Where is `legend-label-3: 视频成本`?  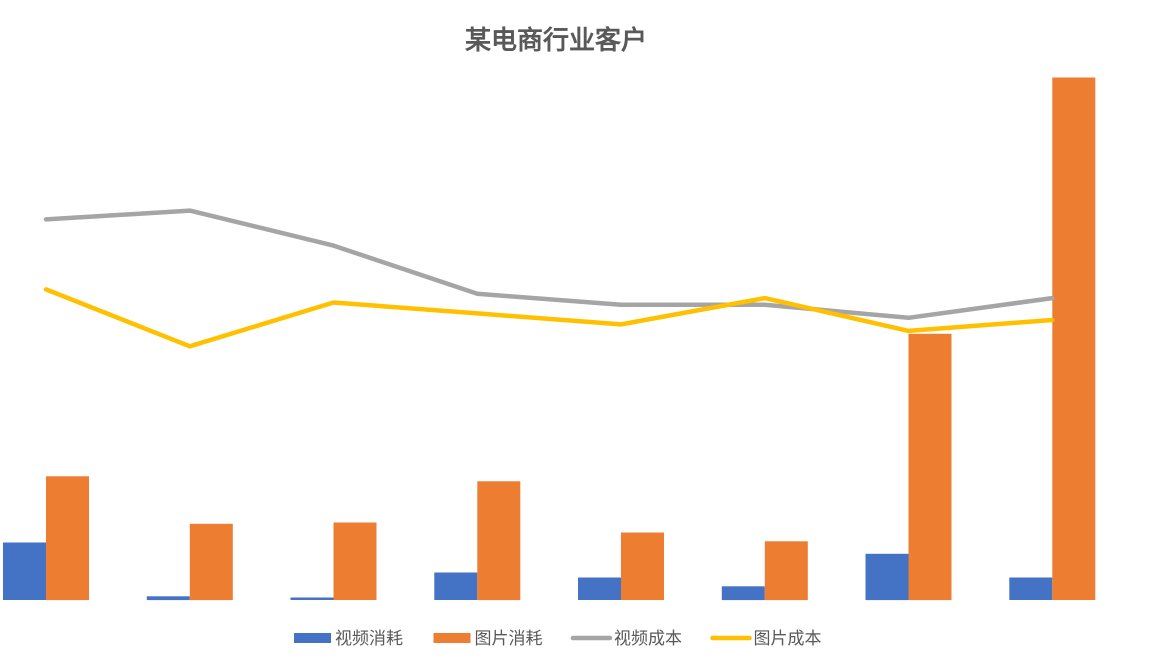
legend-label-3: 视频成本 is located at coordinates (648, 639).